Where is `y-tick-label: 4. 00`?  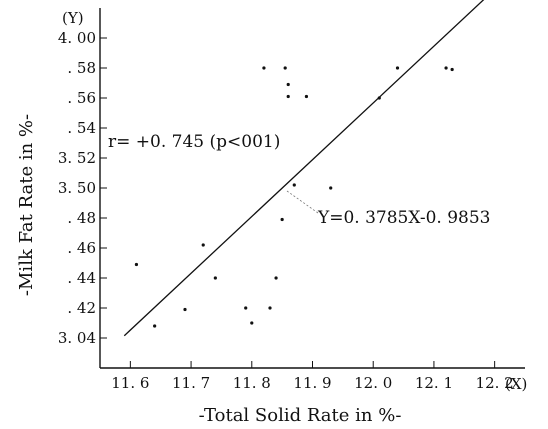
y-tick-label: 4. 00 is located at coordinates (77, 38).